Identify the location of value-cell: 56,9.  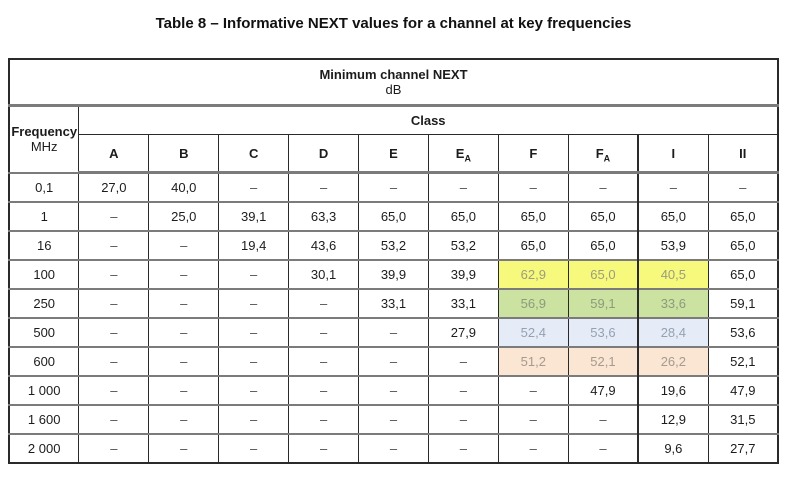
(533, 303).